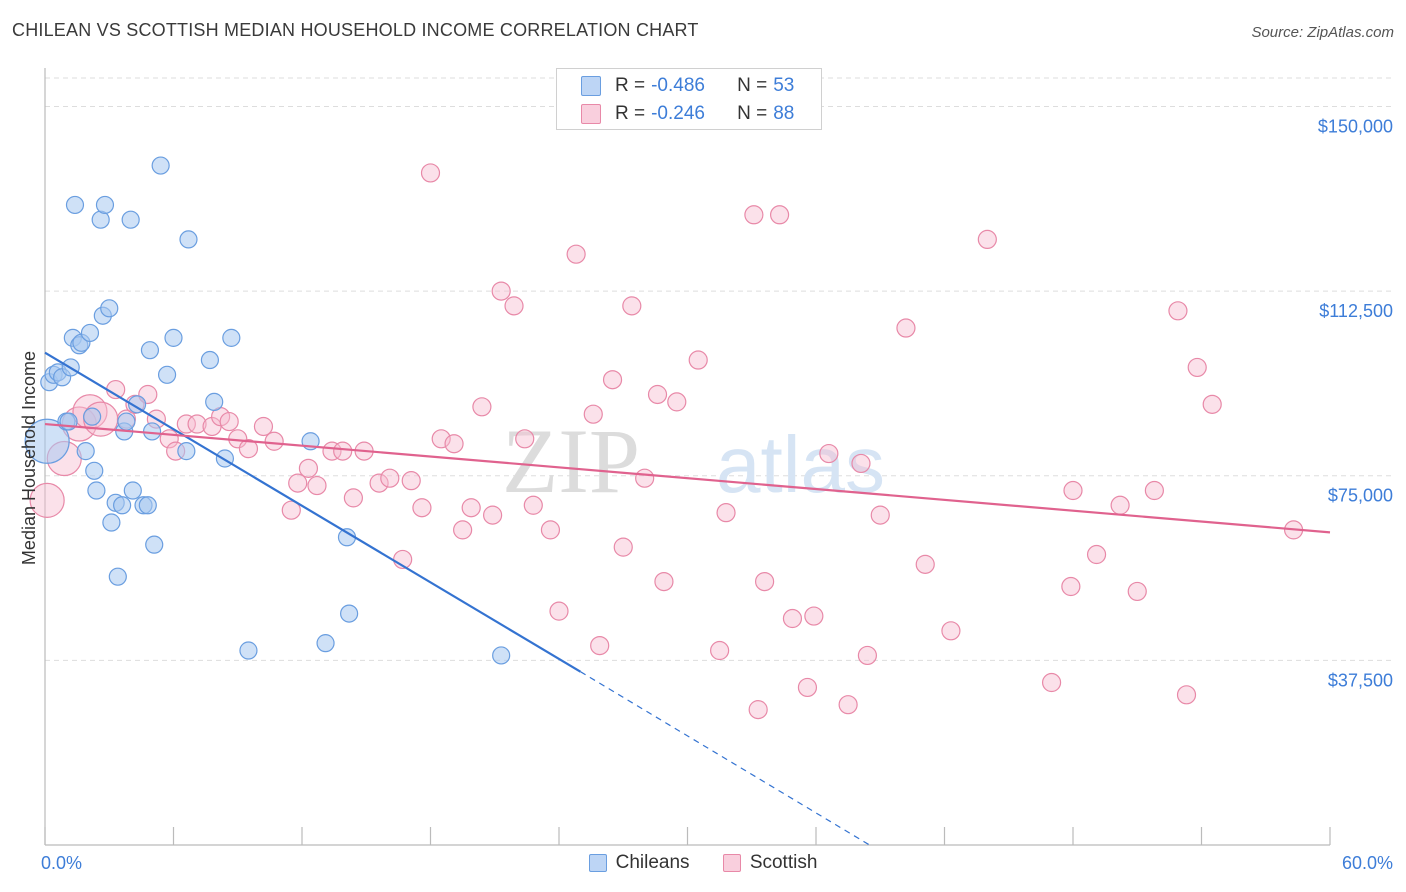  I want to click on legend-row-chileans: R = -0.486 N = 53, so click(687, 86).